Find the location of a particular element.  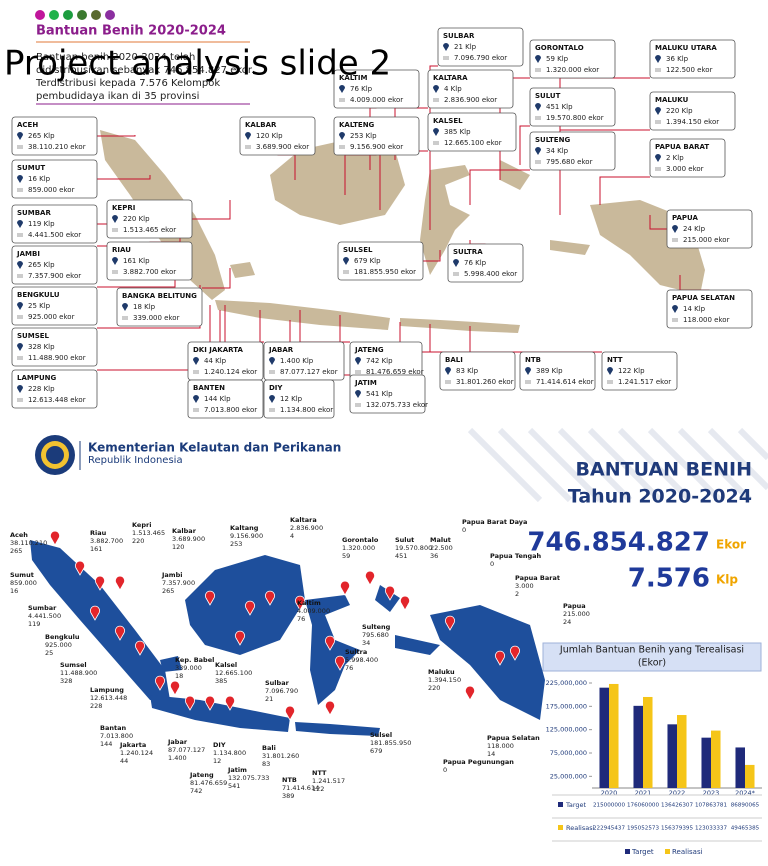

province-ekor: 5.998.400 ekor is located at coordinates (490, 274).